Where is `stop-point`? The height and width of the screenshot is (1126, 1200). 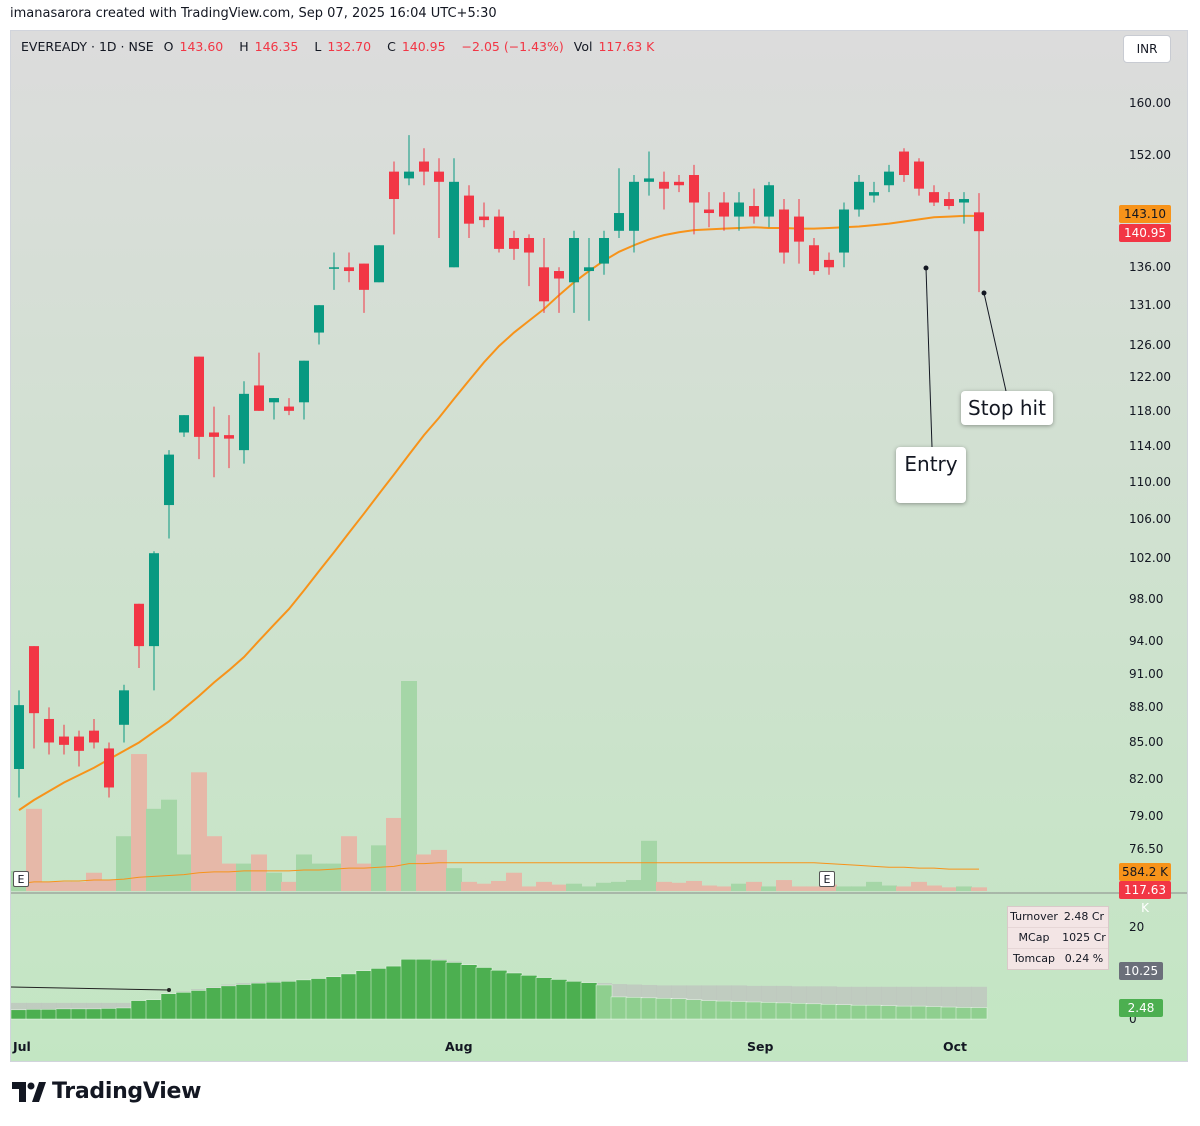
stop-point is located at coordinates (984, 293).